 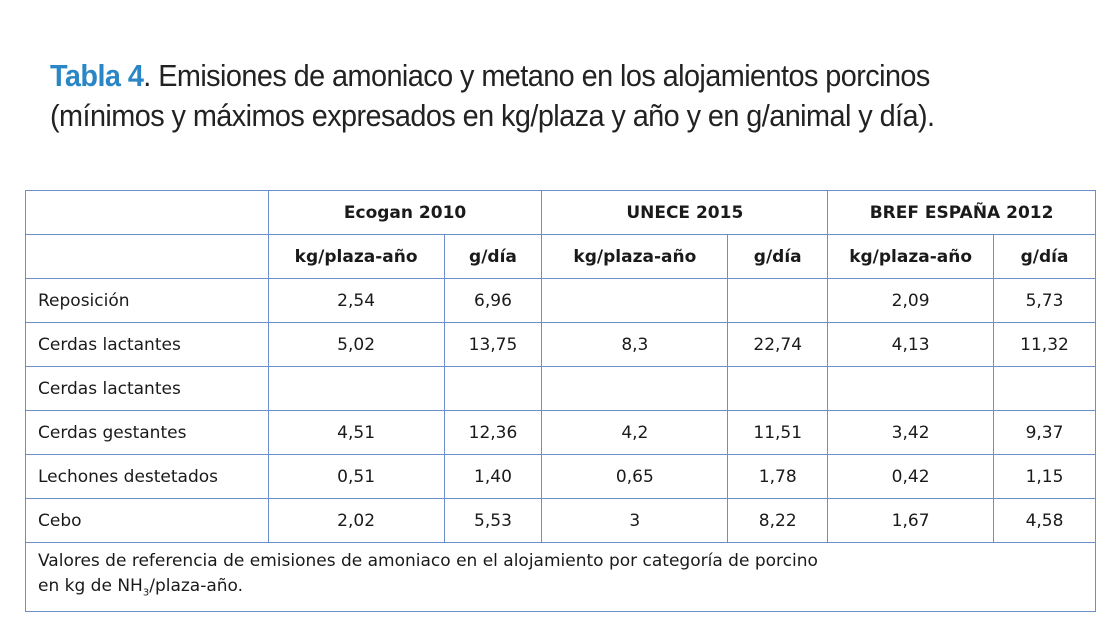 What do you see at coordinates (961, 212) in the screenshot?
I see `group-header: BREF ESPAÑA 2012` at bounding box center [961, 212].